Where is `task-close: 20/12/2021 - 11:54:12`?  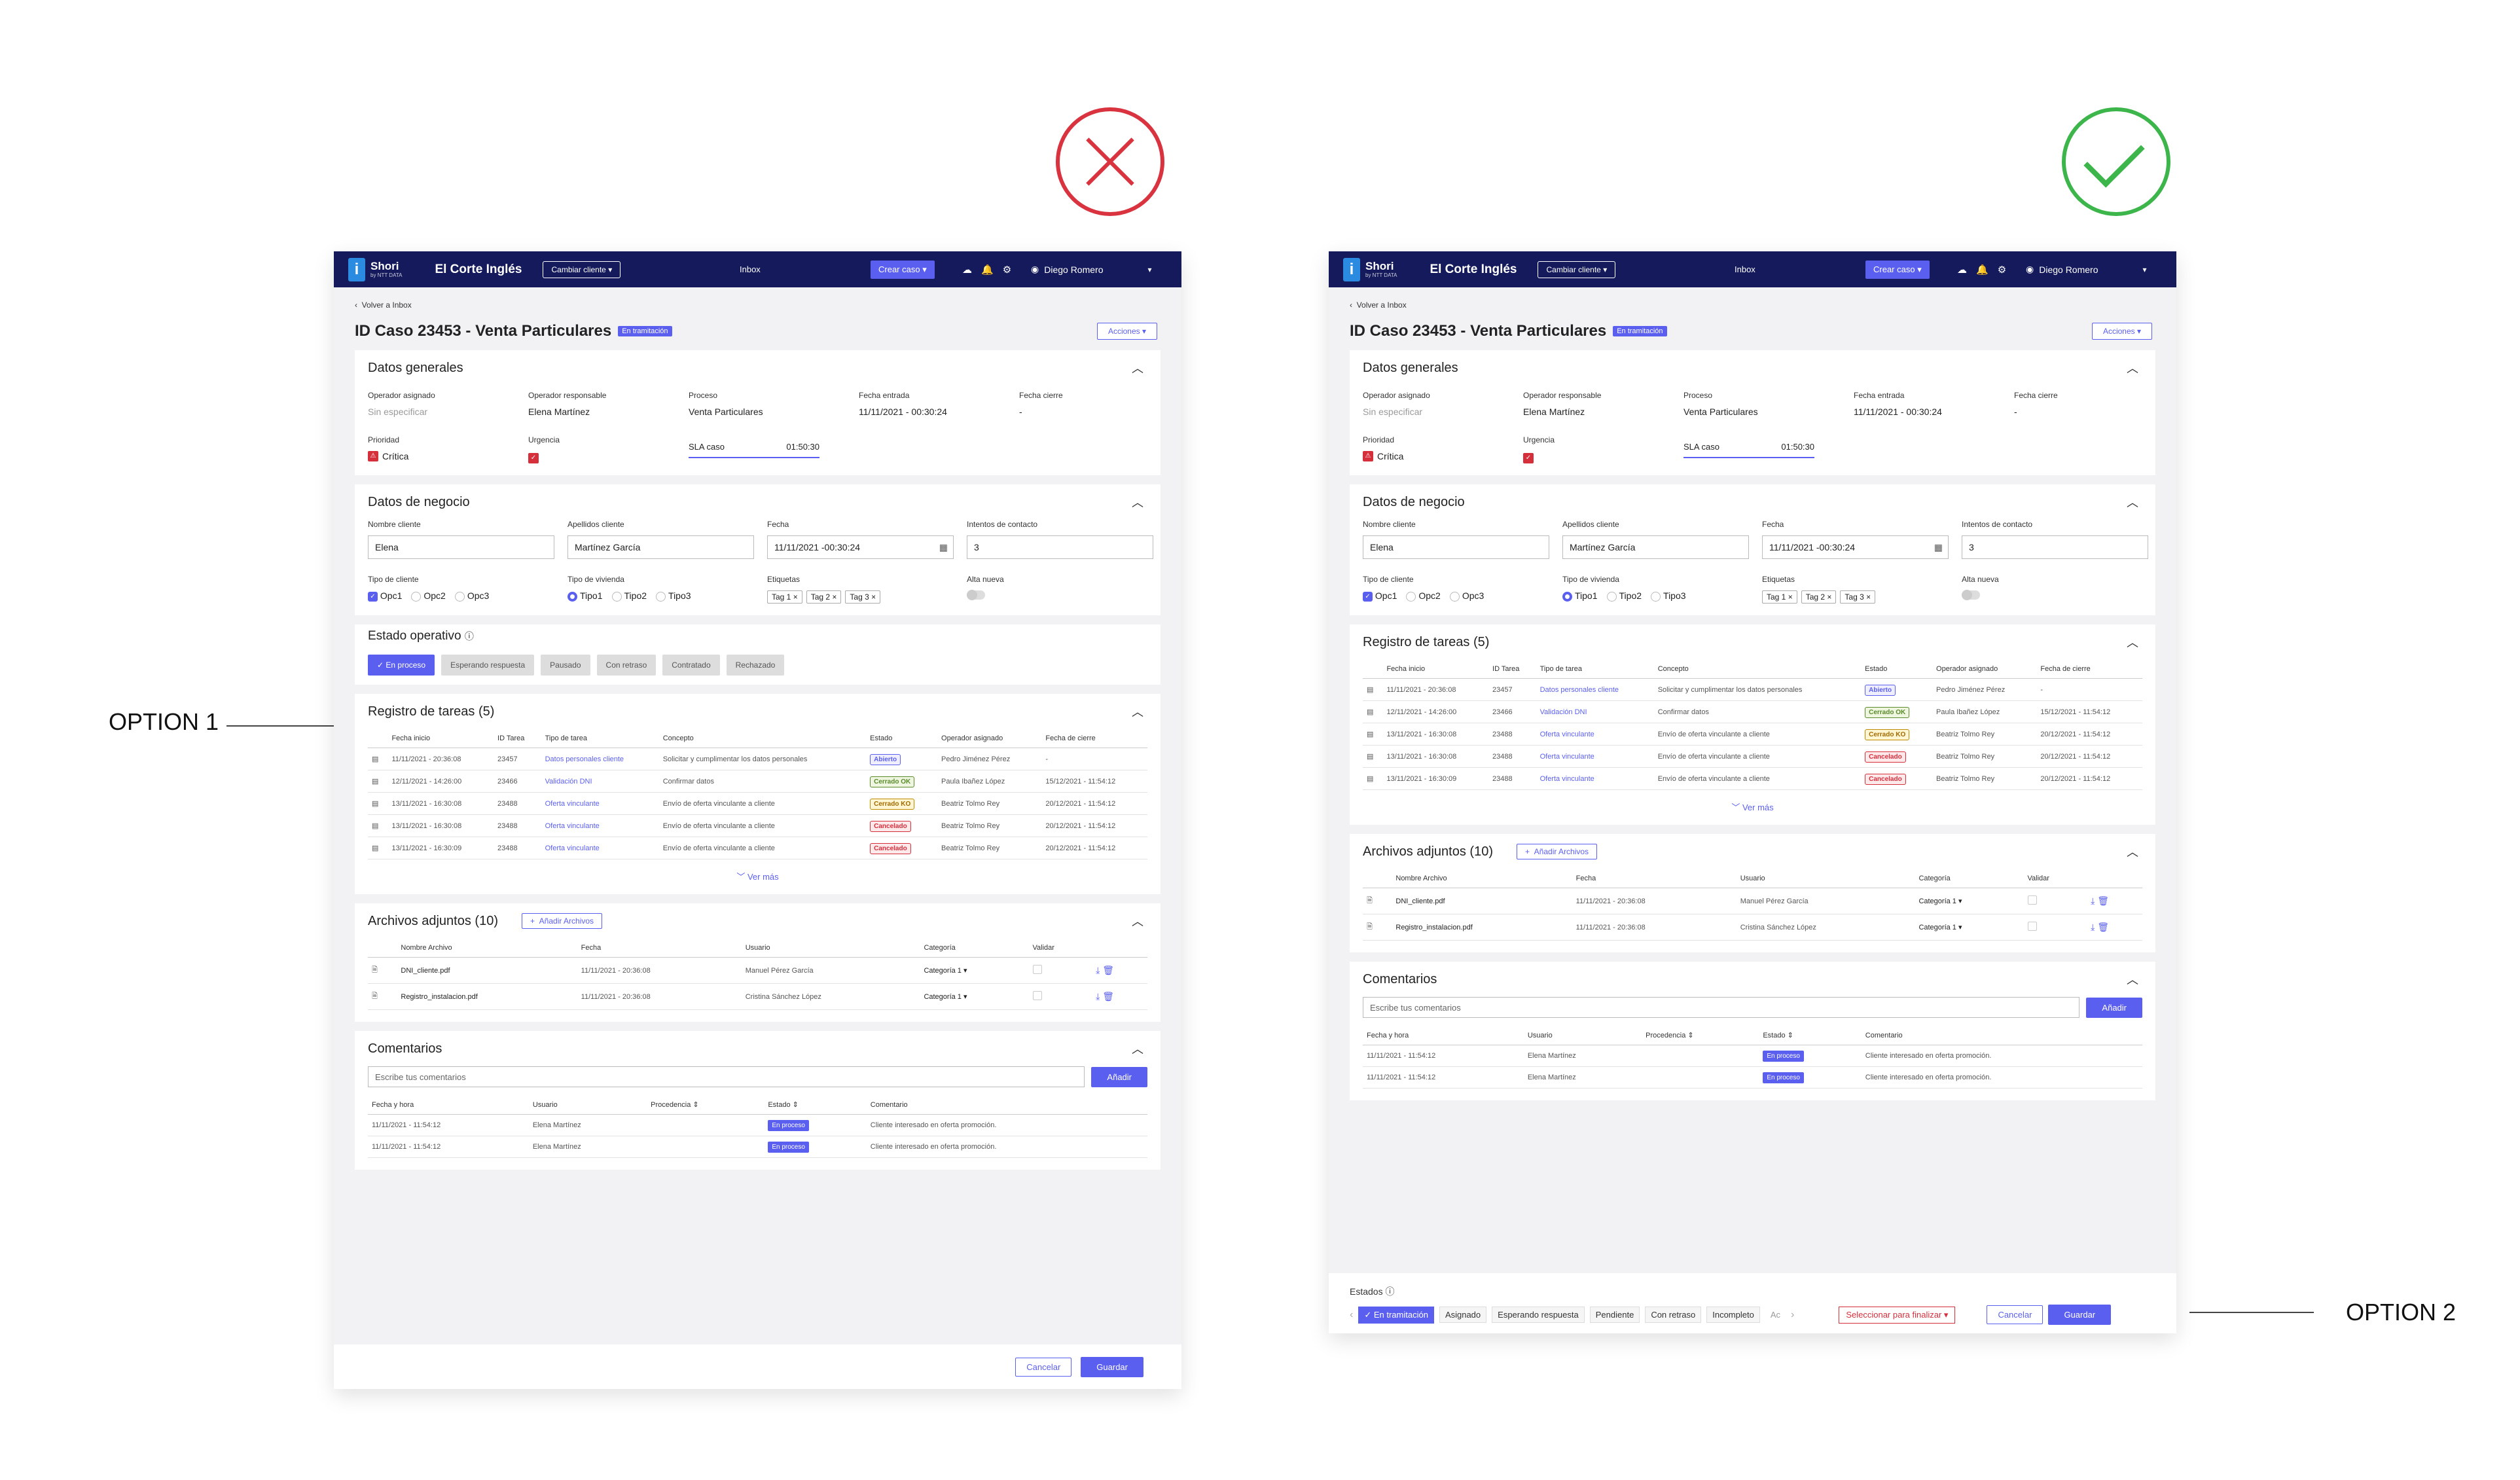
task-close: 20/12/2021 - 11:54:12 is located at coordinates (2089, 735).